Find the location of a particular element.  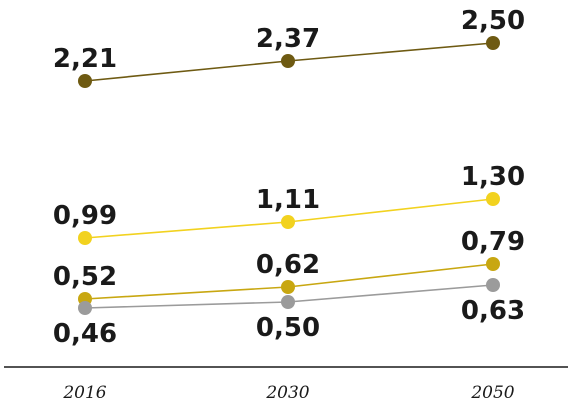

x-axis-ticks: 2016 2030 2050 is located at coordinates (288, 393).